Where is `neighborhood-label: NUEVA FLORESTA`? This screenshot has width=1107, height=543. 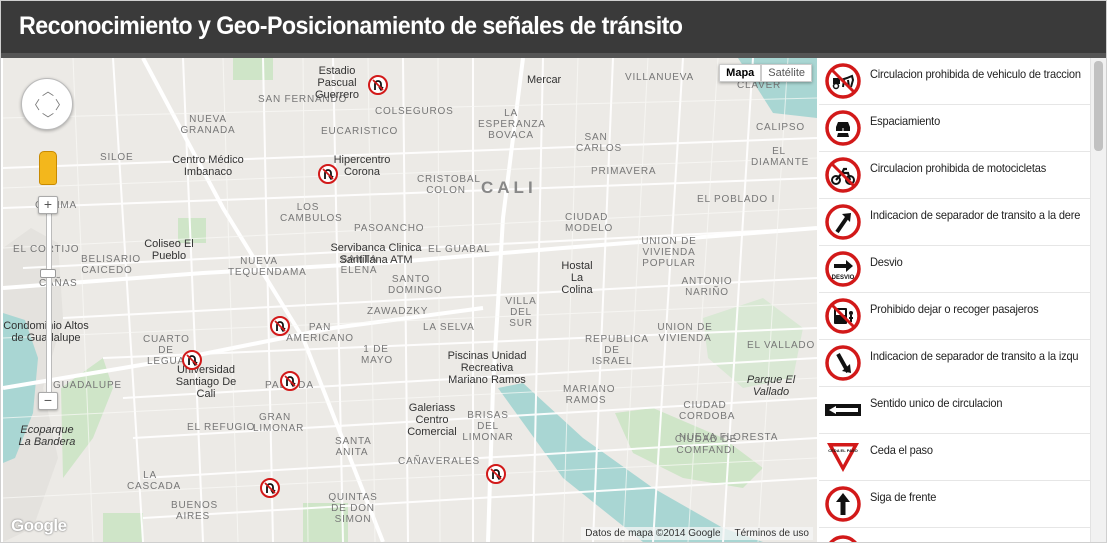
neighborhood-label: NUEVA FLORESTA is located at coordinates (729, 437).